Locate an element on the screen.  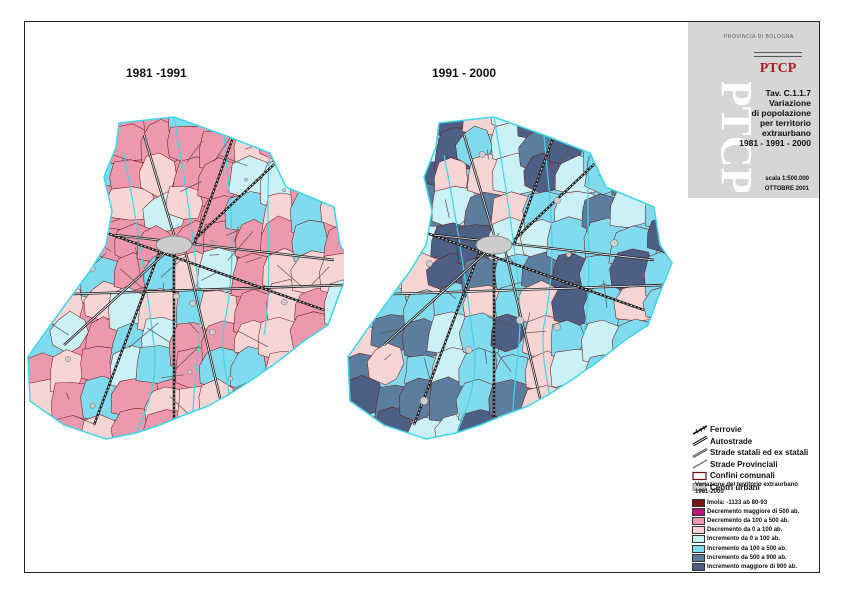
legend-row-motorway: Autostrade is located at coordinates (754, 442).